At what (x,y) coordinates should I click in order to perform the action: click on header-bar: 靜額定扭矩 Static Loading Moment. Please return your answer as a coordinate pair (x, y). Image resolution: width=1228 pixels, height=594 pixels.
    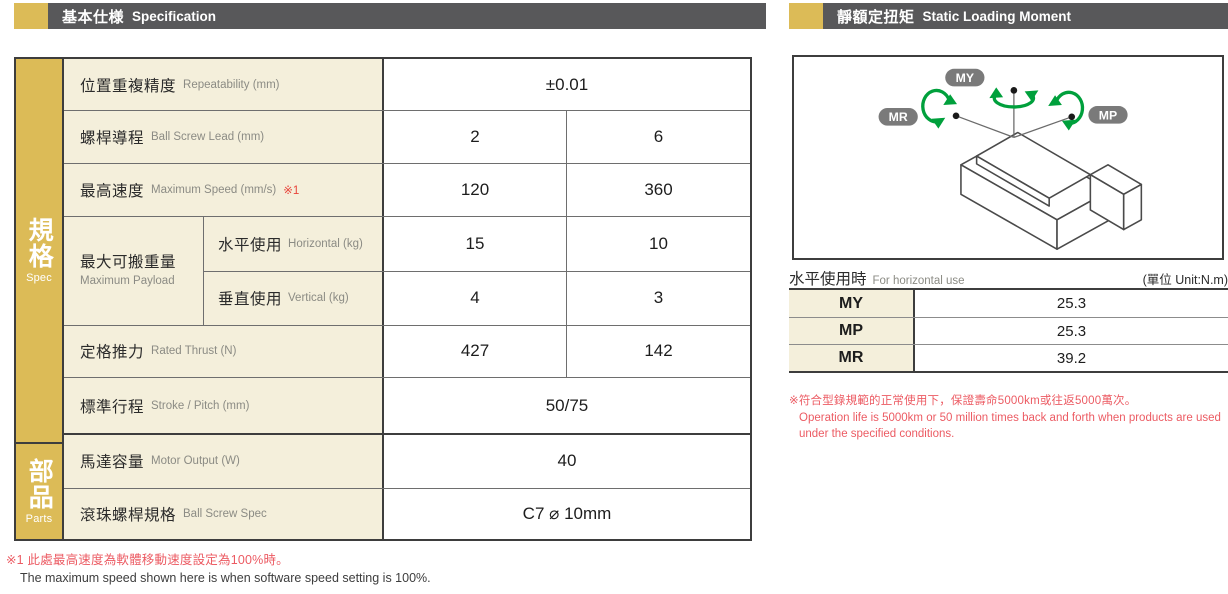
    Looking at the image, I should click on (1025, 16).